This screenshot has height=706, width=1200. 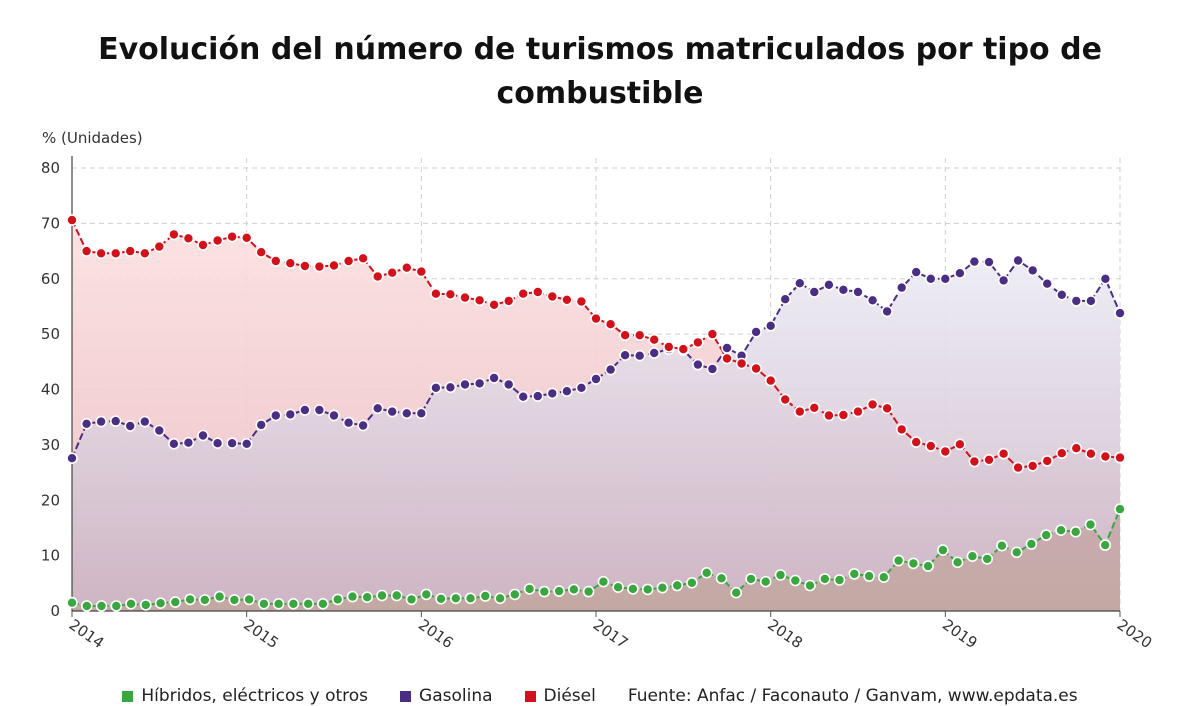 I want to click on legend-item-gasolina: Gasolina, so click(x=446, y=696).